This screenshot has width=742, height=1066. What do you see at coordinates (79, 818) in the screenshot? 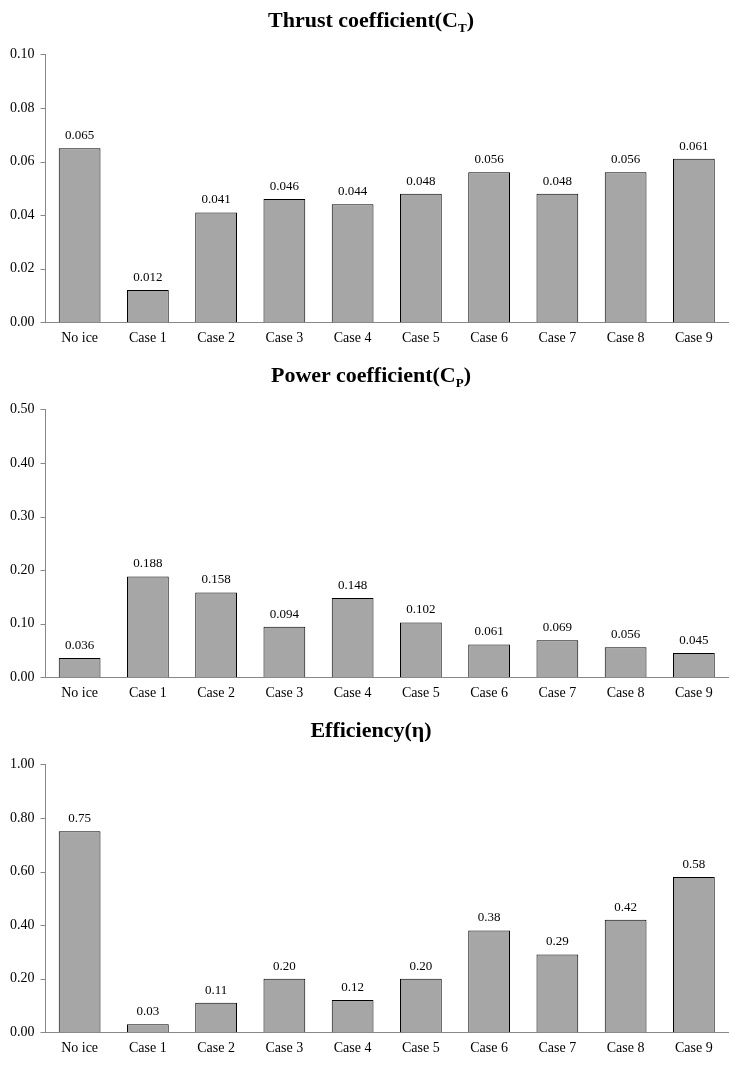
I see `data-label: 0.75` at bounding box center [79, 818].